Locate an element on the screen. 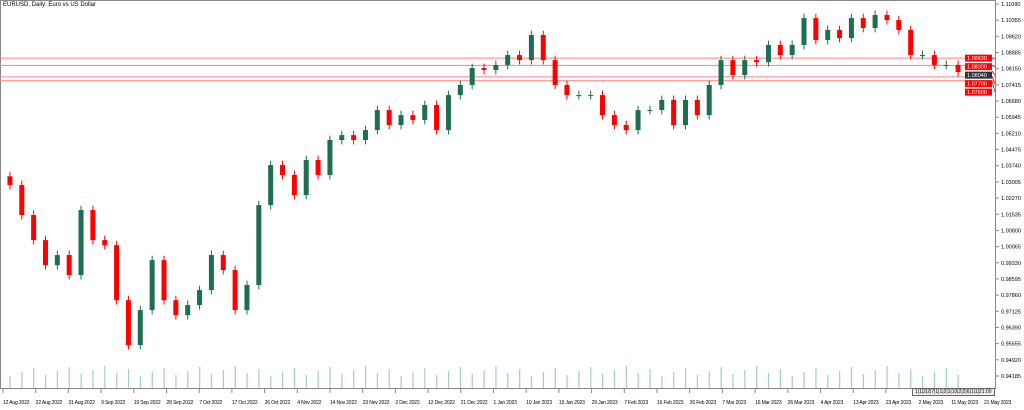 The image size is (1024, 410). x-tick-label: 19 Jan 2023 is located at coordinates (572, 403).